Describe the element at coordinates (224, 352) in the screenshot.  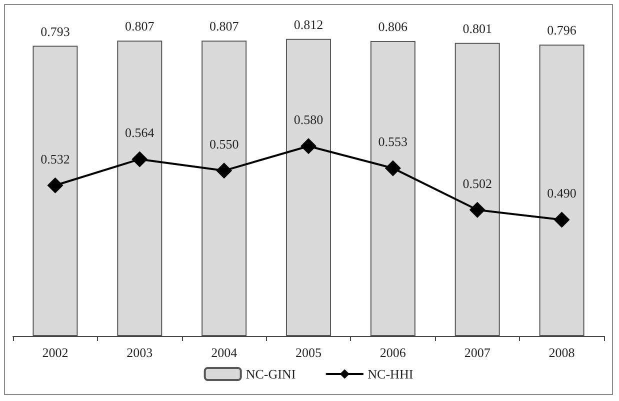
I see `x-tick-label: 2004` at that location.